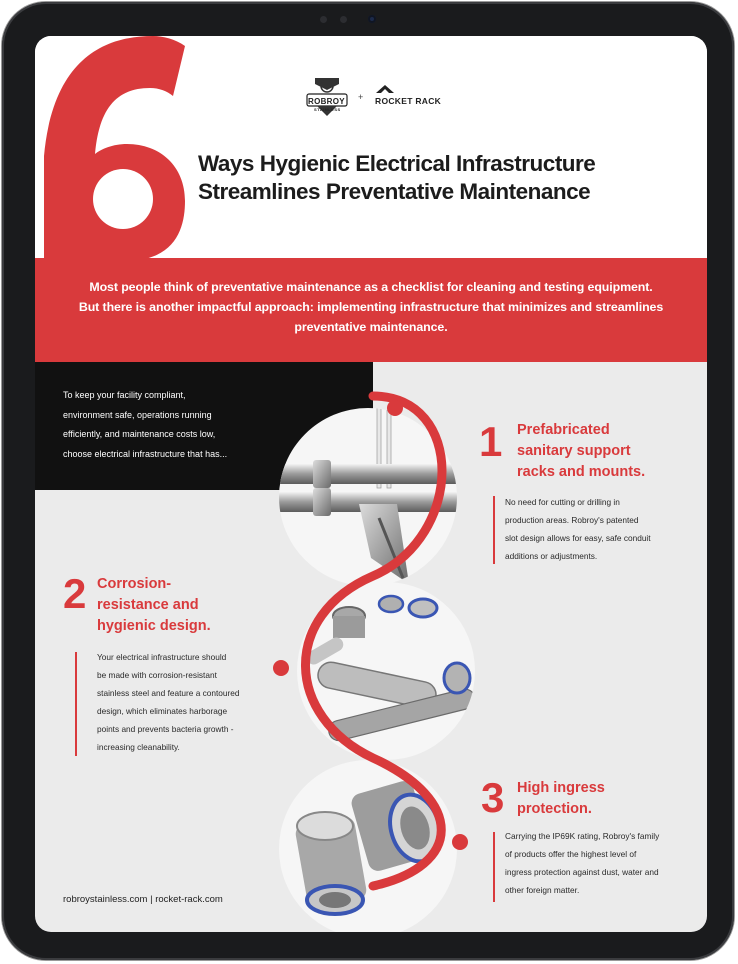  Describe the element at coordinates (124, 395) in the screenshot. I see `intro-line: To keep your facility compliant,` at that location.